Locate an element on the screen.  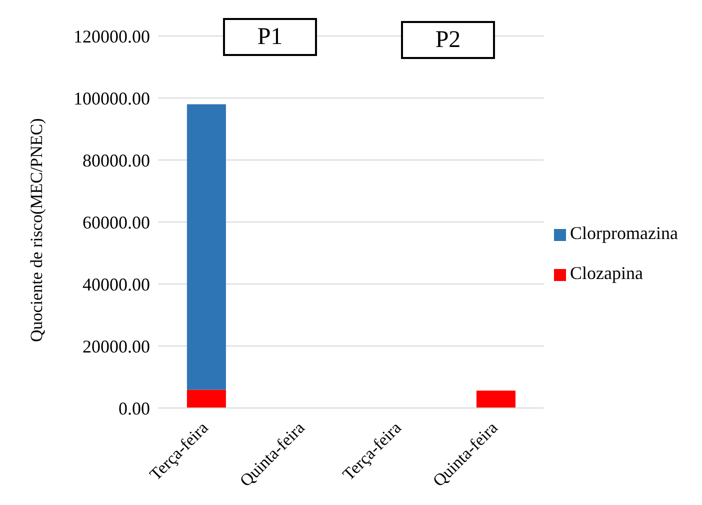
y-tick-label: 0.00 is located at coordinates (134, 408).